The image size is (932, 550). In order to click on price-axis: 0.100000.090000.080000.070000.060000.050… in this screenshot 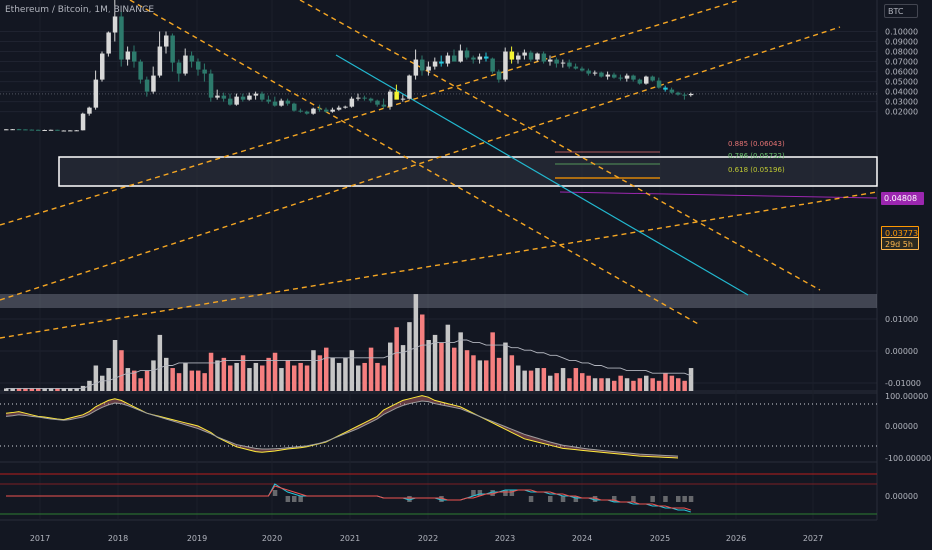, I will do `click(908, 265)`.